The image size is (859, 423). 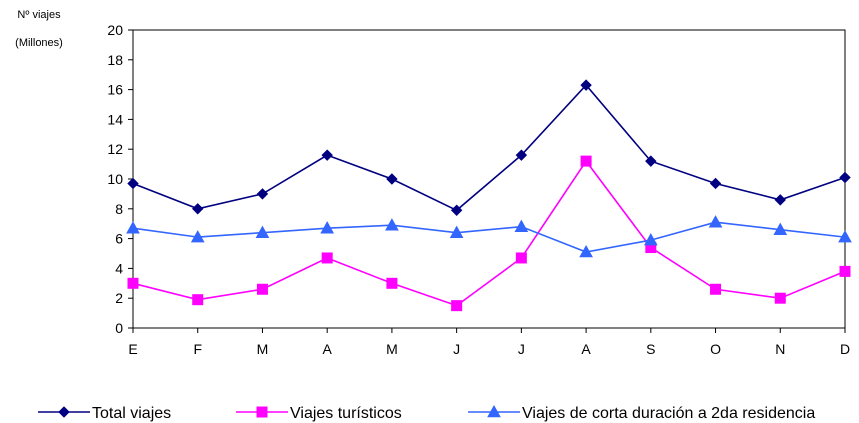 I want to click on y-tick-label: 6, so click(x=119, y=239).